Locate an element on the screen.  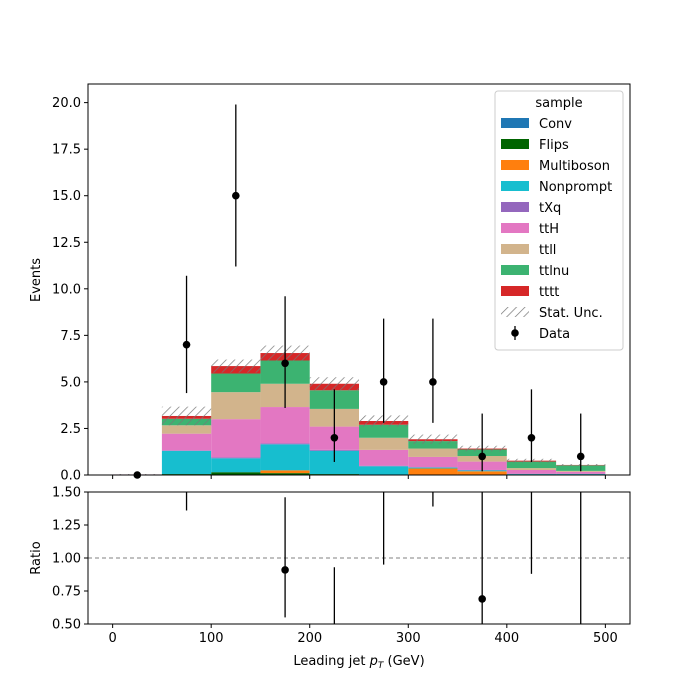
legend-label-stat-unc: Stat. Unc. is located at coordinates (571, 313).